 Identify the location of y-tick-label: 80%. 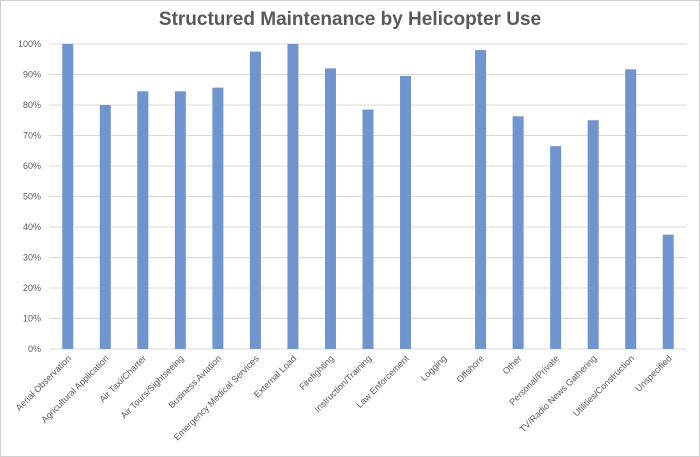
(32, 105).